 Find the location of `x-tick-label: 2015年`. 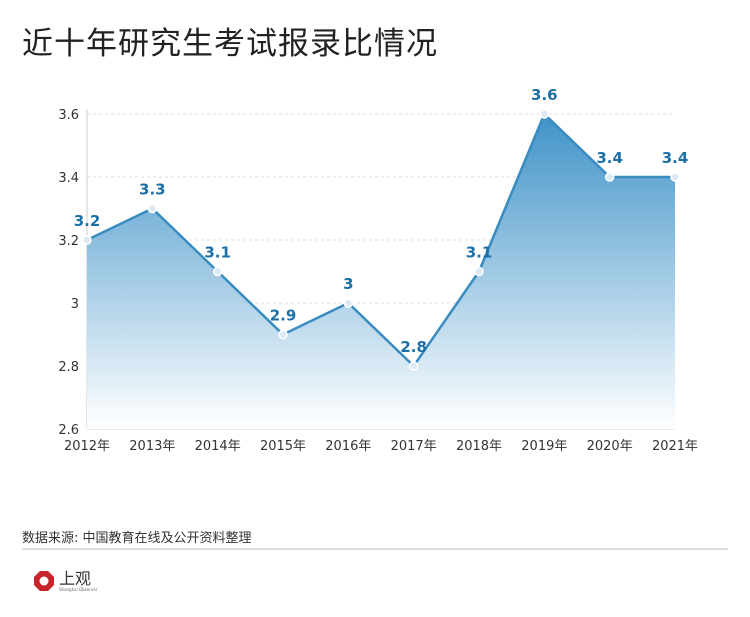

x-tick-label: 2015年 is located at coordinates (283, 446).